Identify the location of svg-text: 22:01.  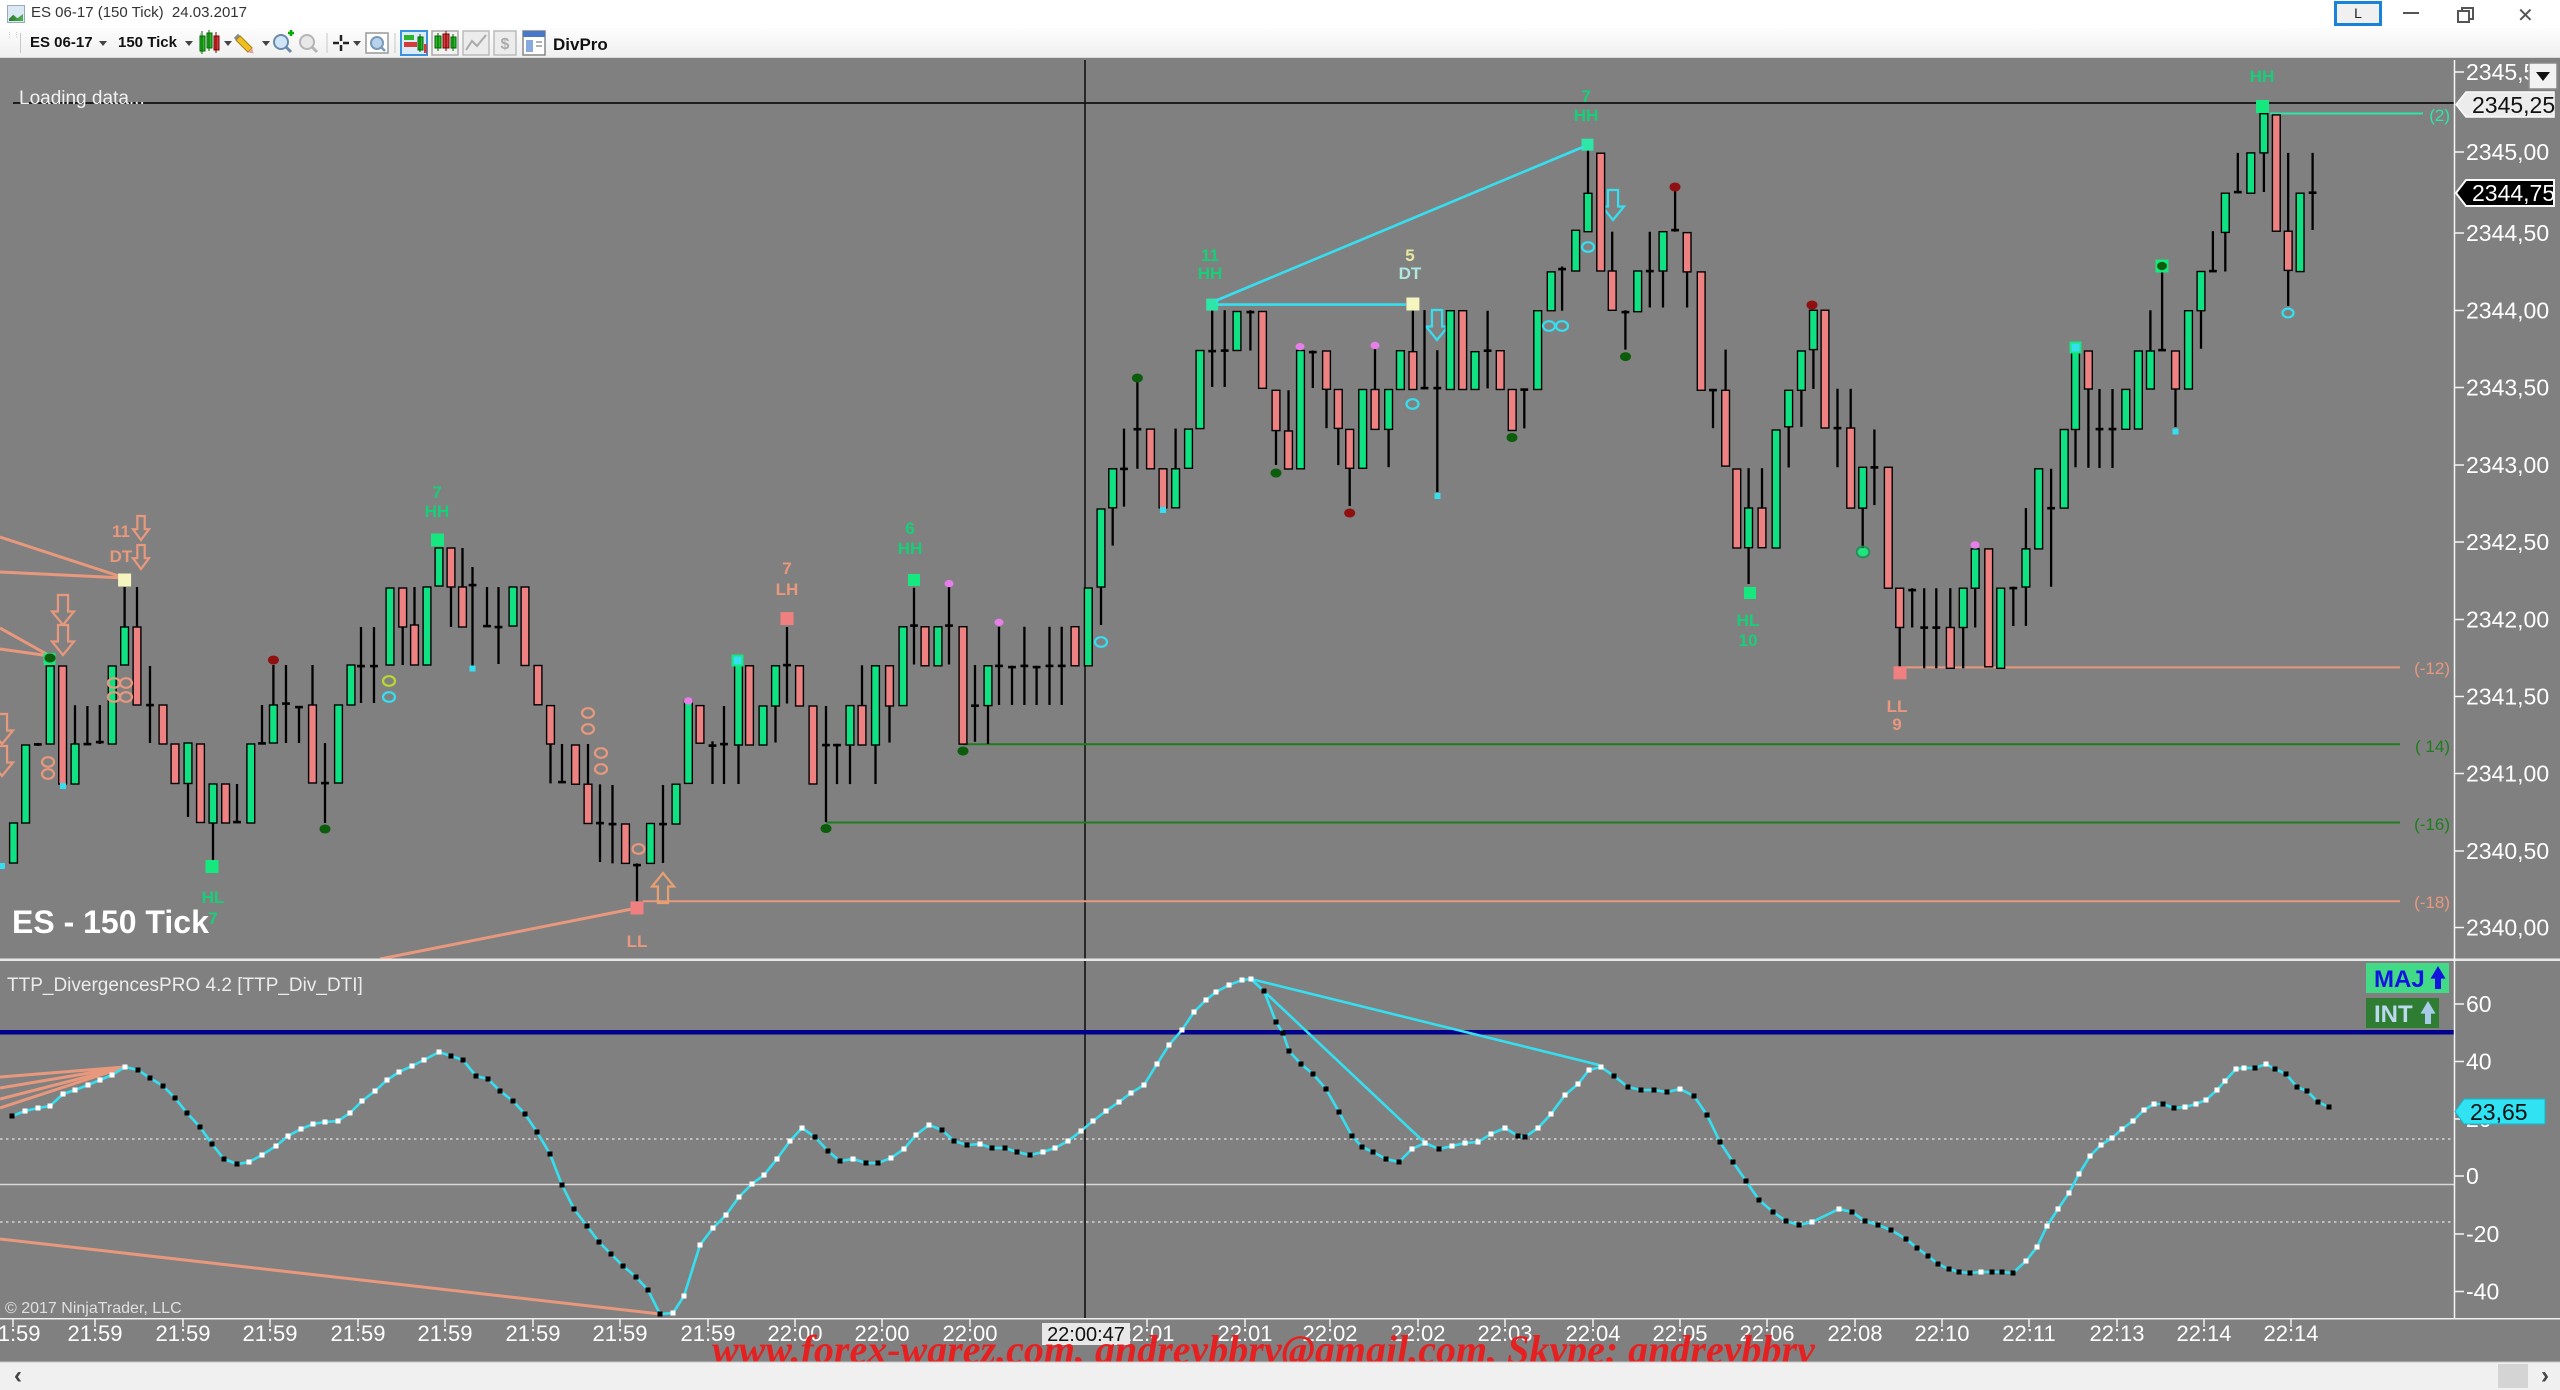
(1244, 1333).